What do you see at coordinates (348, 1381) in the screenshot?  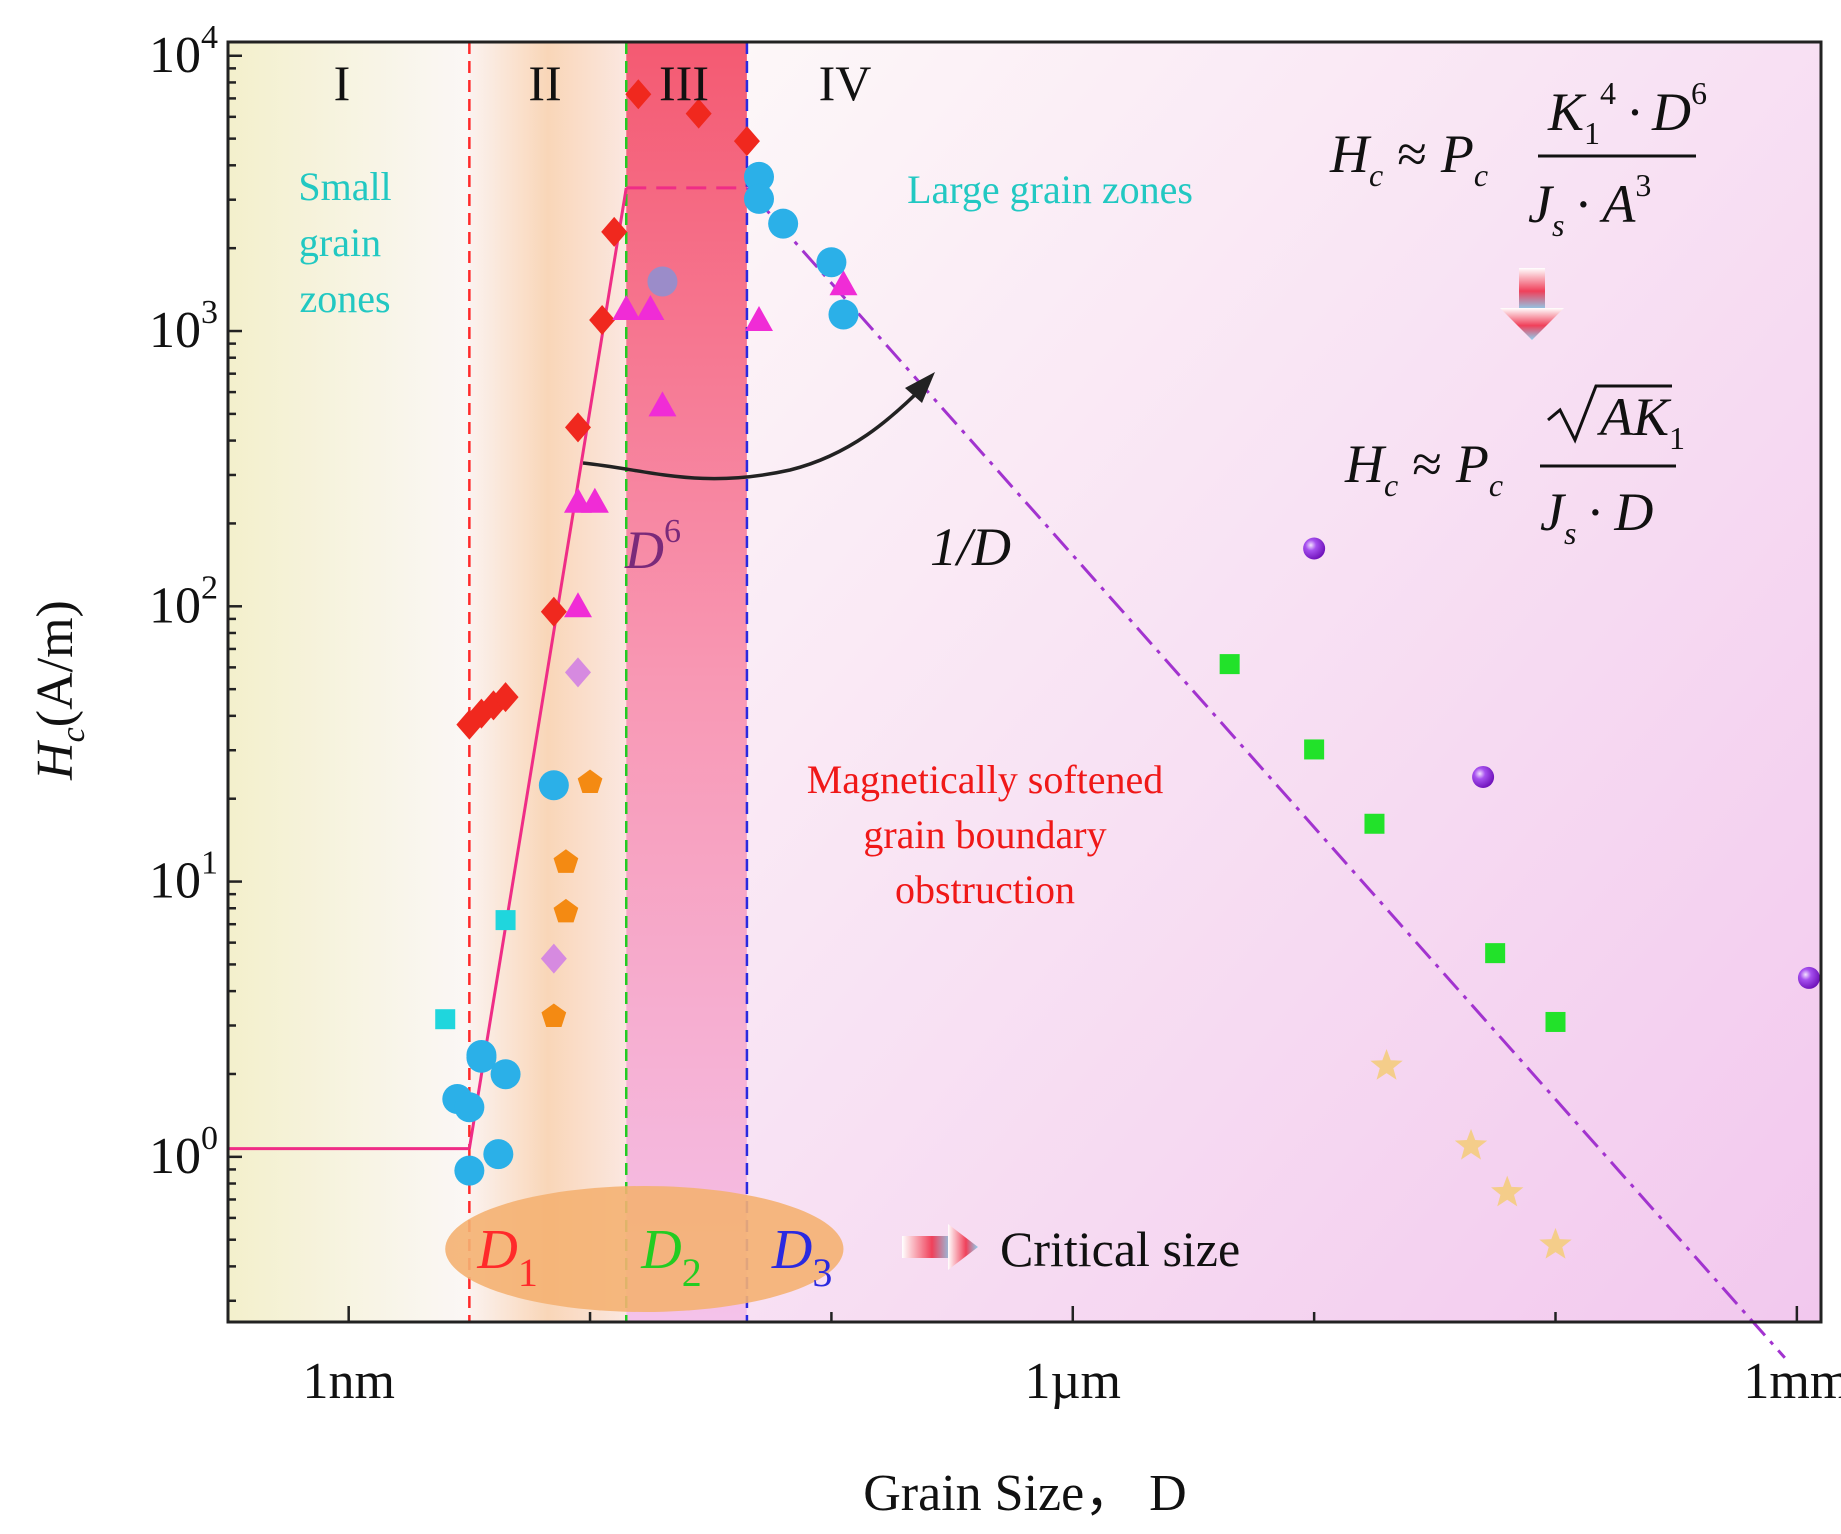 I see `x-tick-label-0: 1nm` at bounding box center [348, 1381].